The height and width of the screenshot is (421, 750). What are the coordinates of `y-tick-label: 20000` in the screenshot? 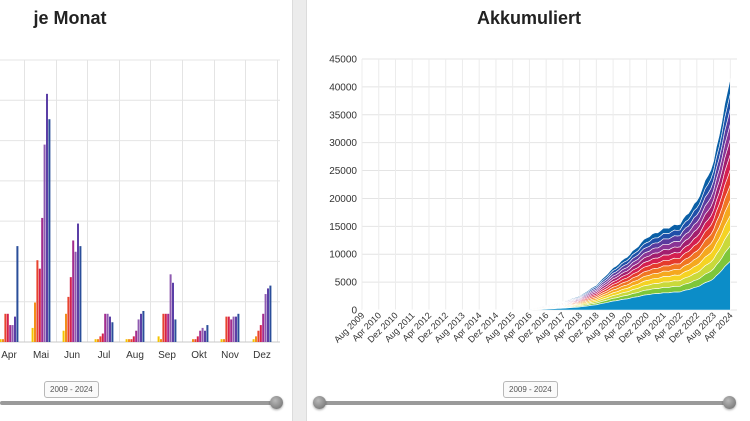 It's located at (343, 199).